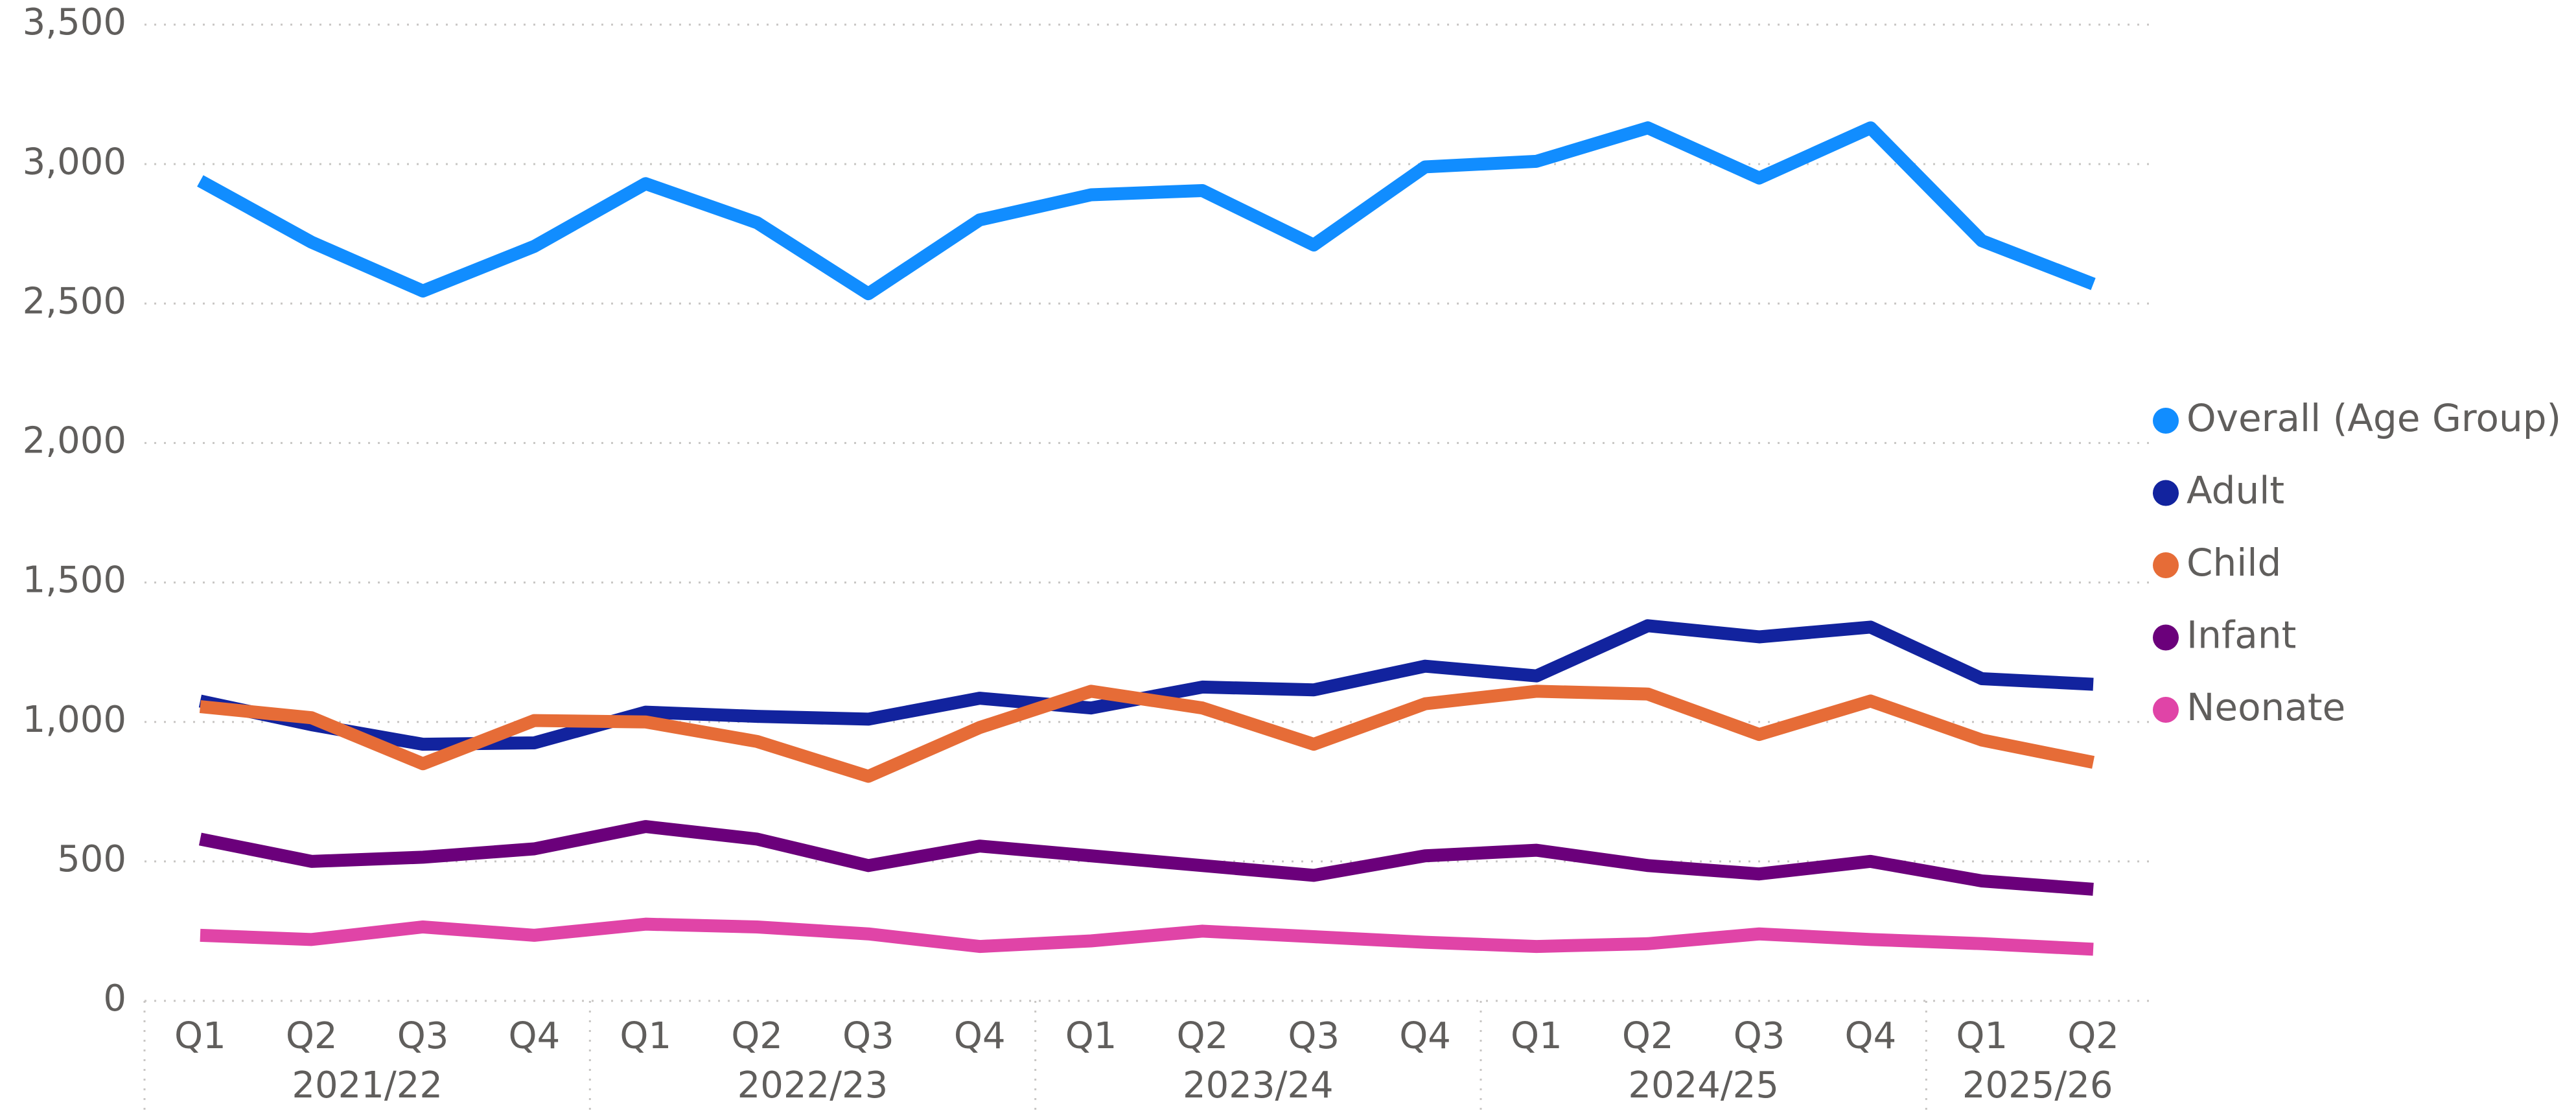 This screenshot has height=1113, width=2576. I want to click on y-tick-label: 2,500, so click(74, 301).